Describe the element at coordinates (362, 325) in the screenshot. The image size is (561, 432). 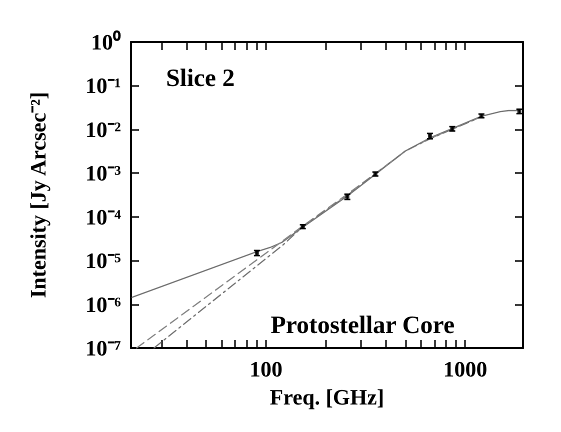
I see `annotation: Protostellar Core` at that location.